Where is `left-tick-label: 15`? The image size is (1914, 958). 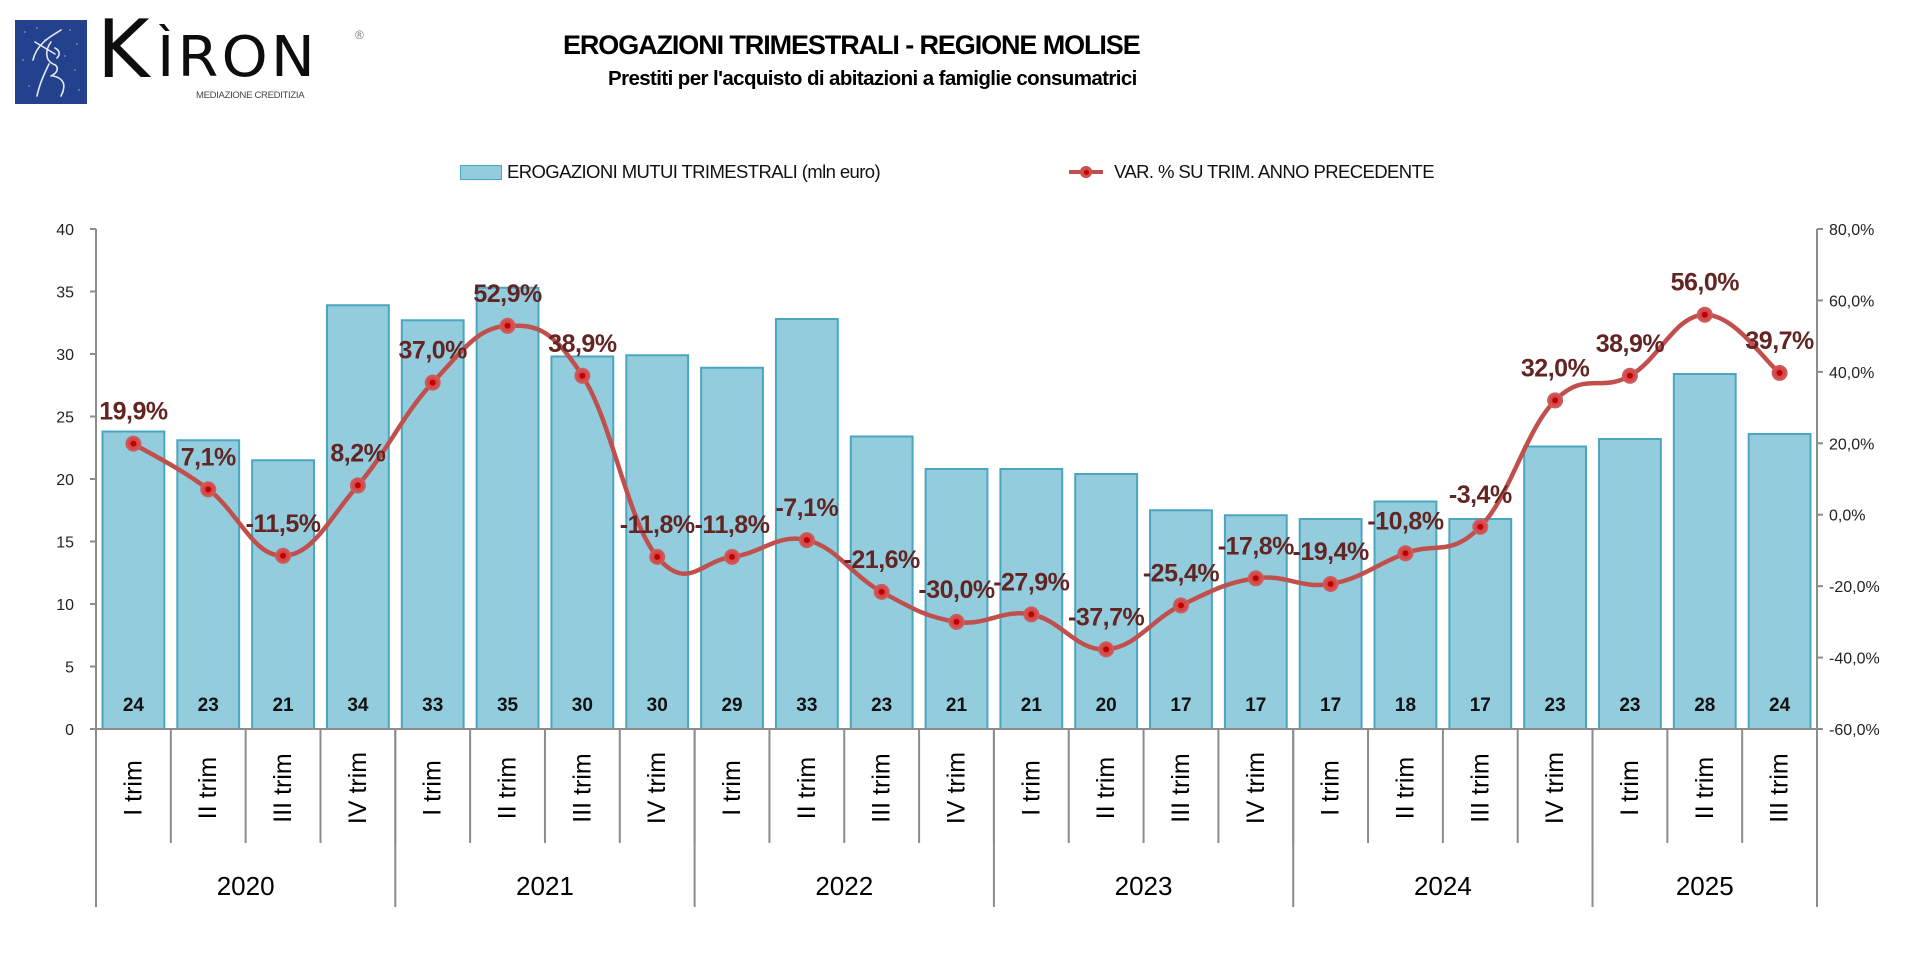
left-tick-label: 15 is located at coordinates (65, 543).